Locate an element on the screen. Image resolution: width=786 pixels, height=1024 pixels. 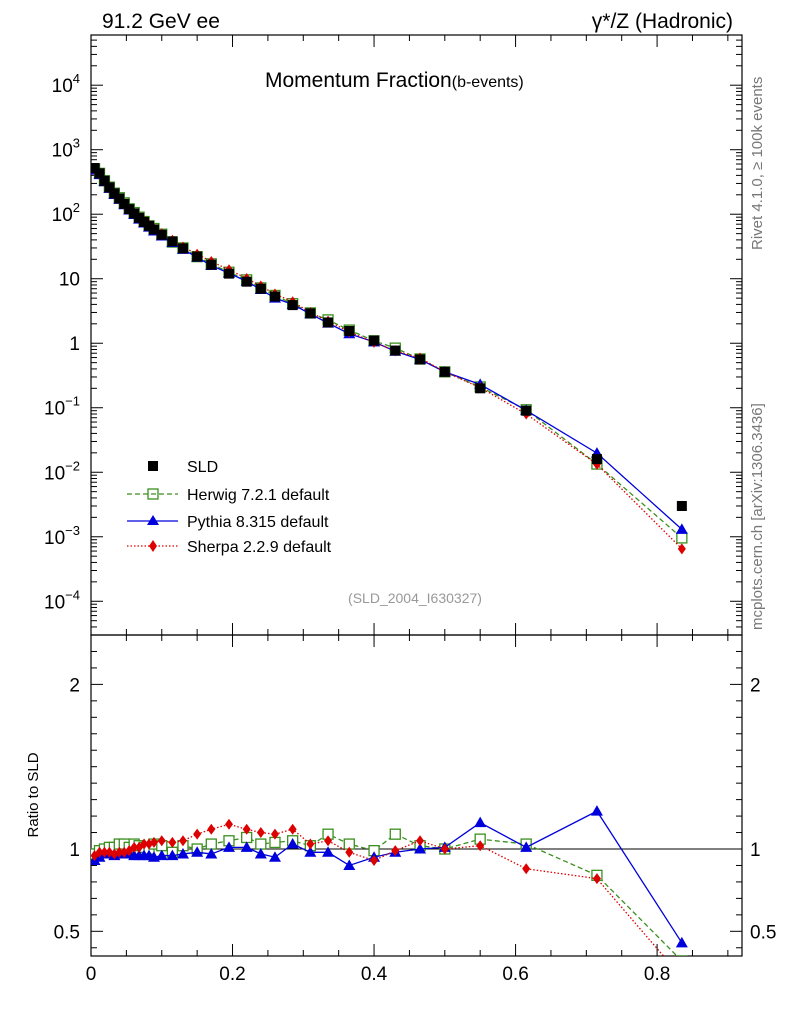
plot-title-main: Momentum Fraction is located at coordinates (358, 80).